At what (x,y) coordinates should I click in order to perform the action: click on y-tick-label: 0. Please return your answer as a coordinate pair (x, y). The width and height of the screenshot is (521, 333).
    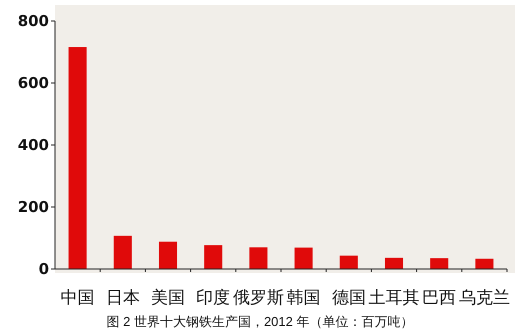
    Looking at the image, I should click on (43, 269).